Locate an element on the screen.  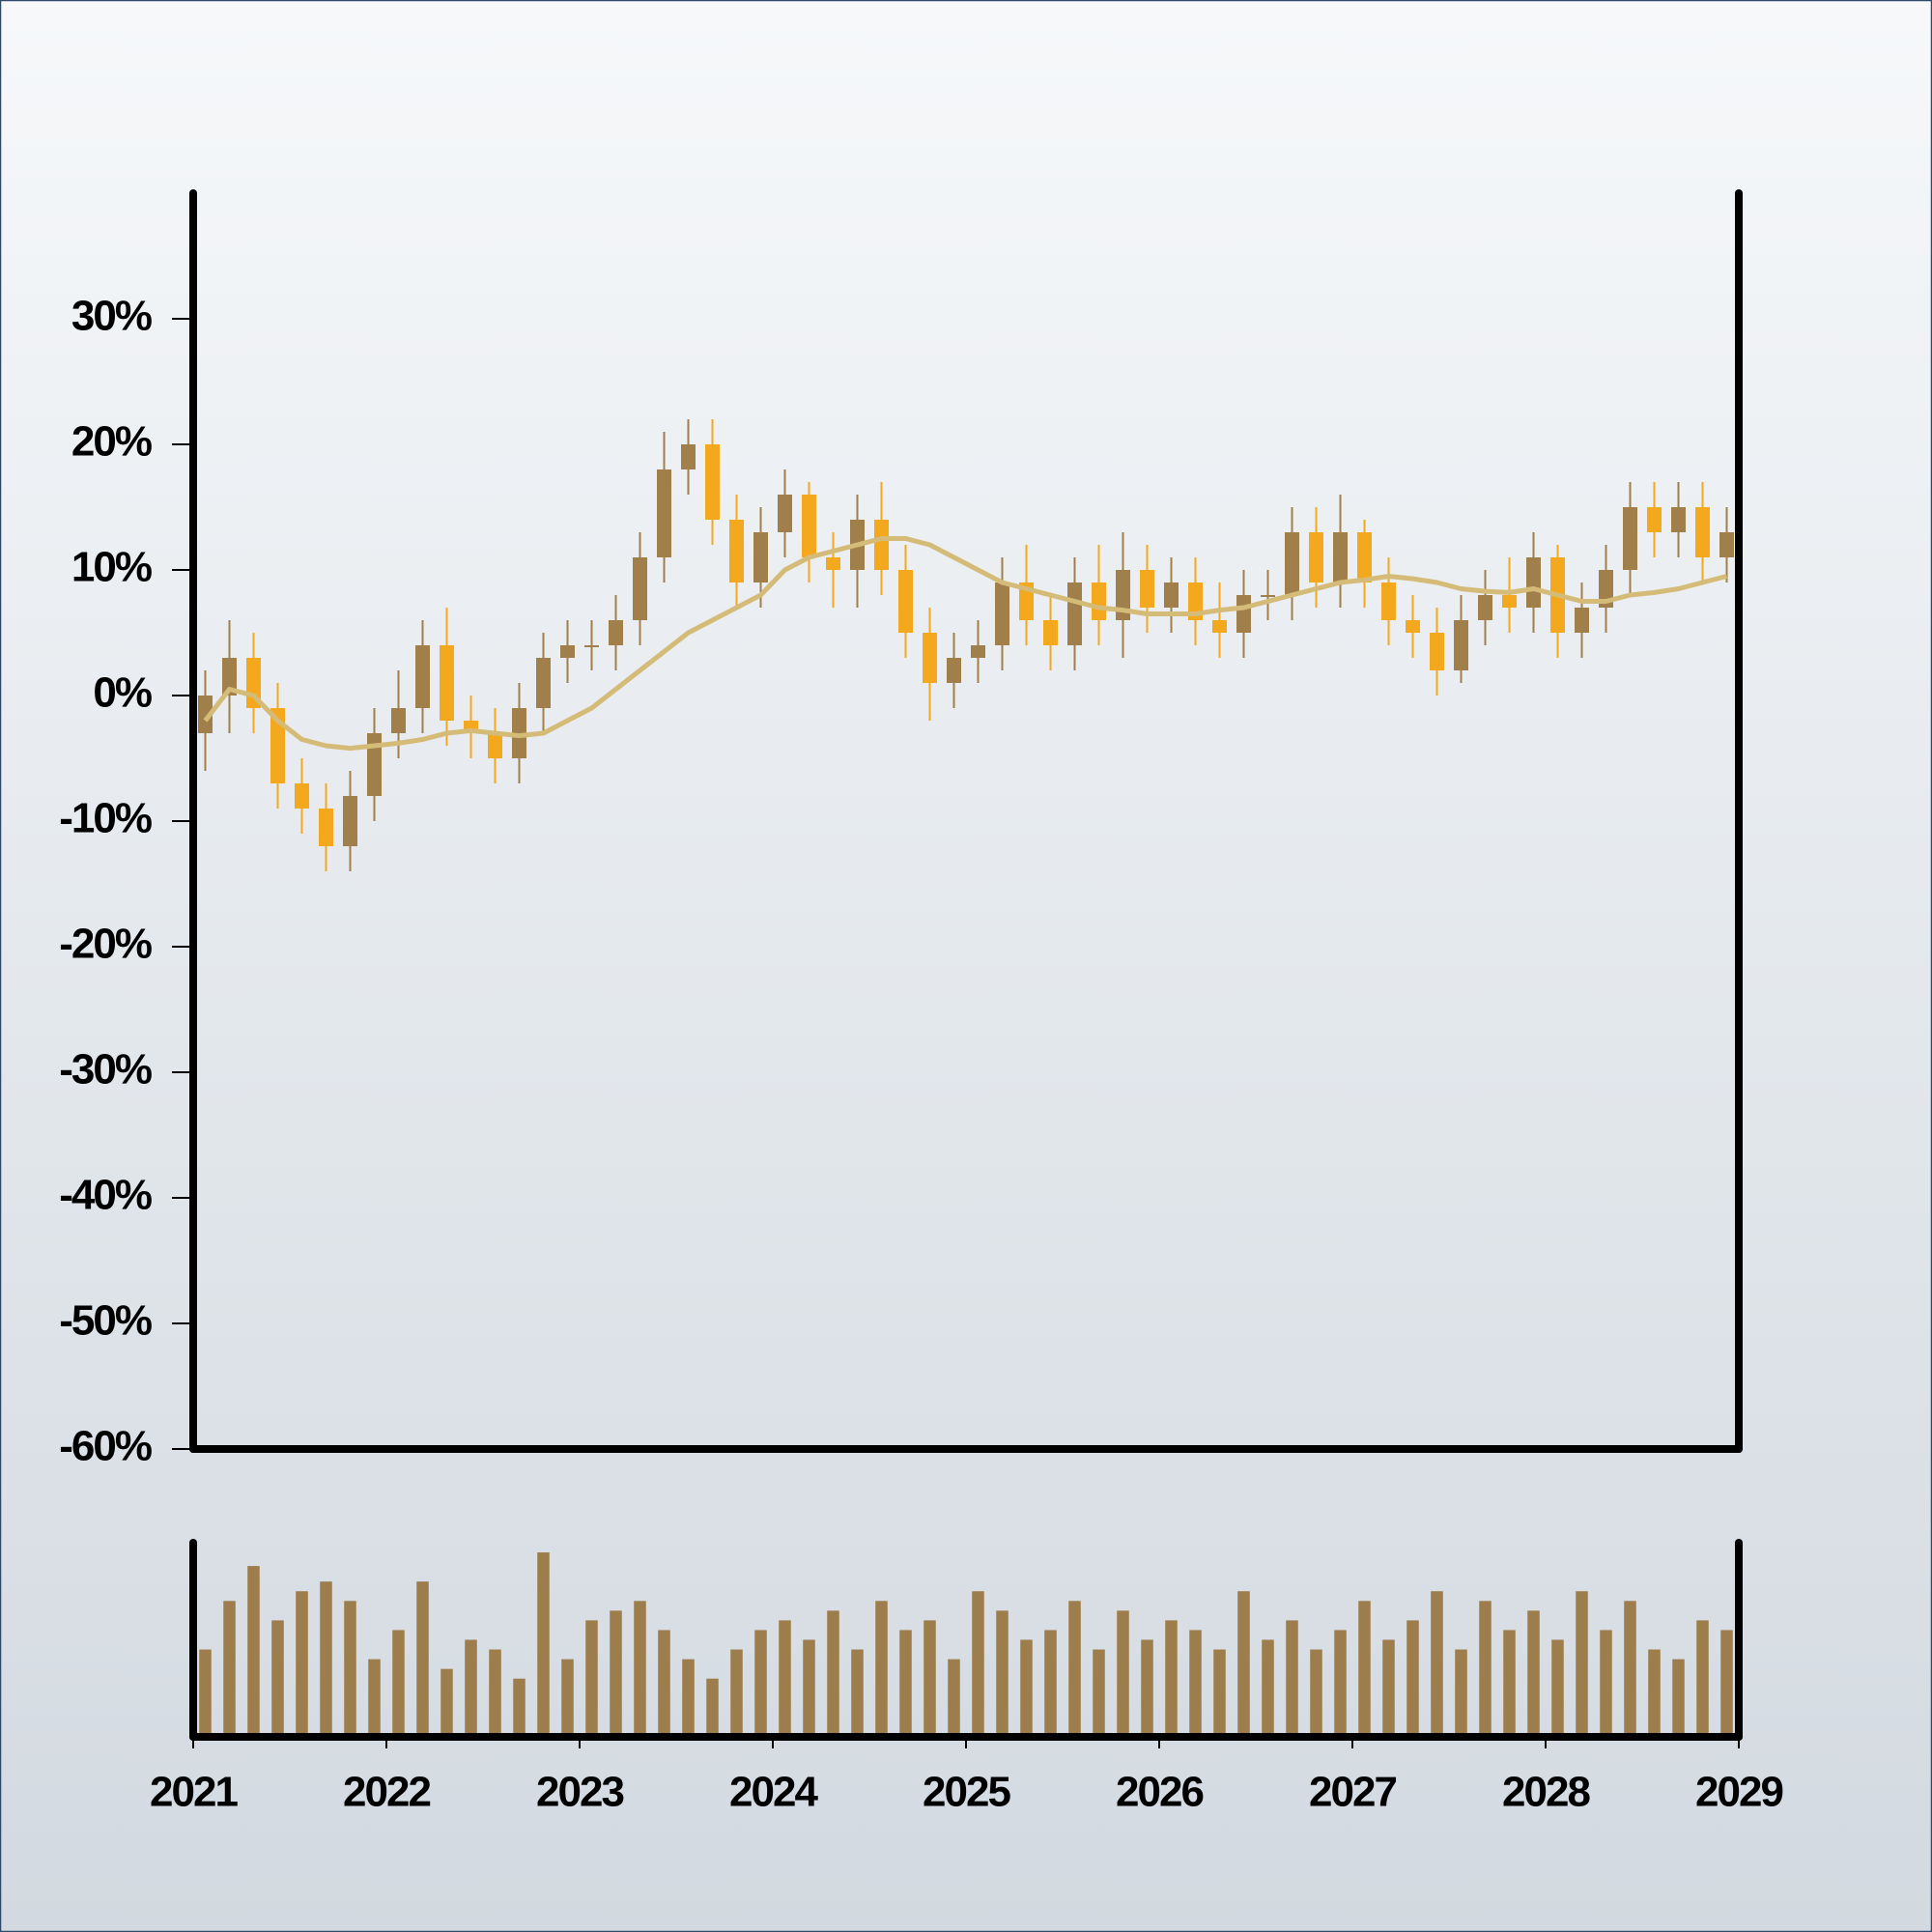
y-tick-label: -30% is located at coordinates (105, 1070).